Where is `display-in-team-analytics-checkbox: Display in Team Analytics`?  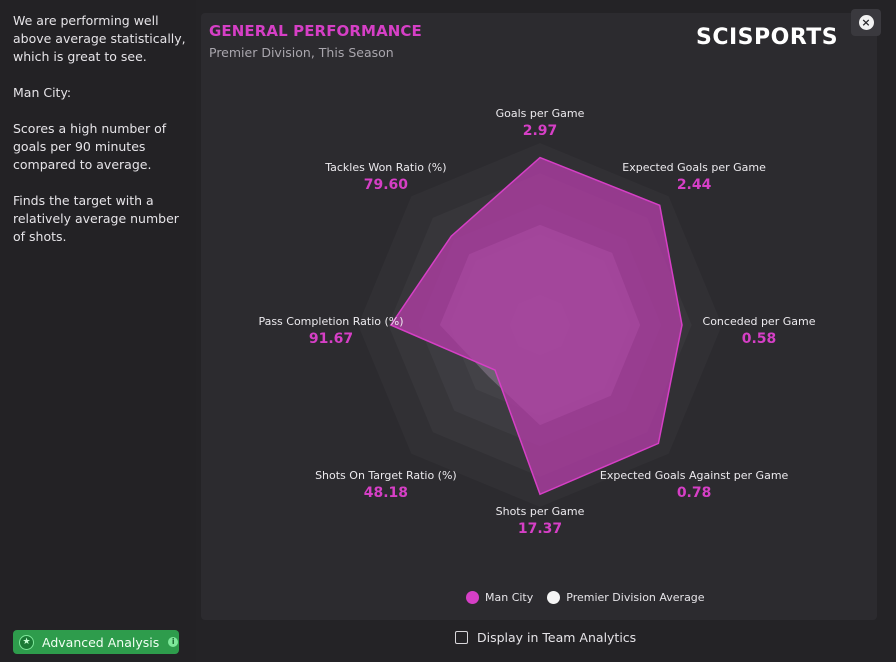
display-in-team-analytics-checkbox: Display in Team Analytics is located at coordinates (545, 637).